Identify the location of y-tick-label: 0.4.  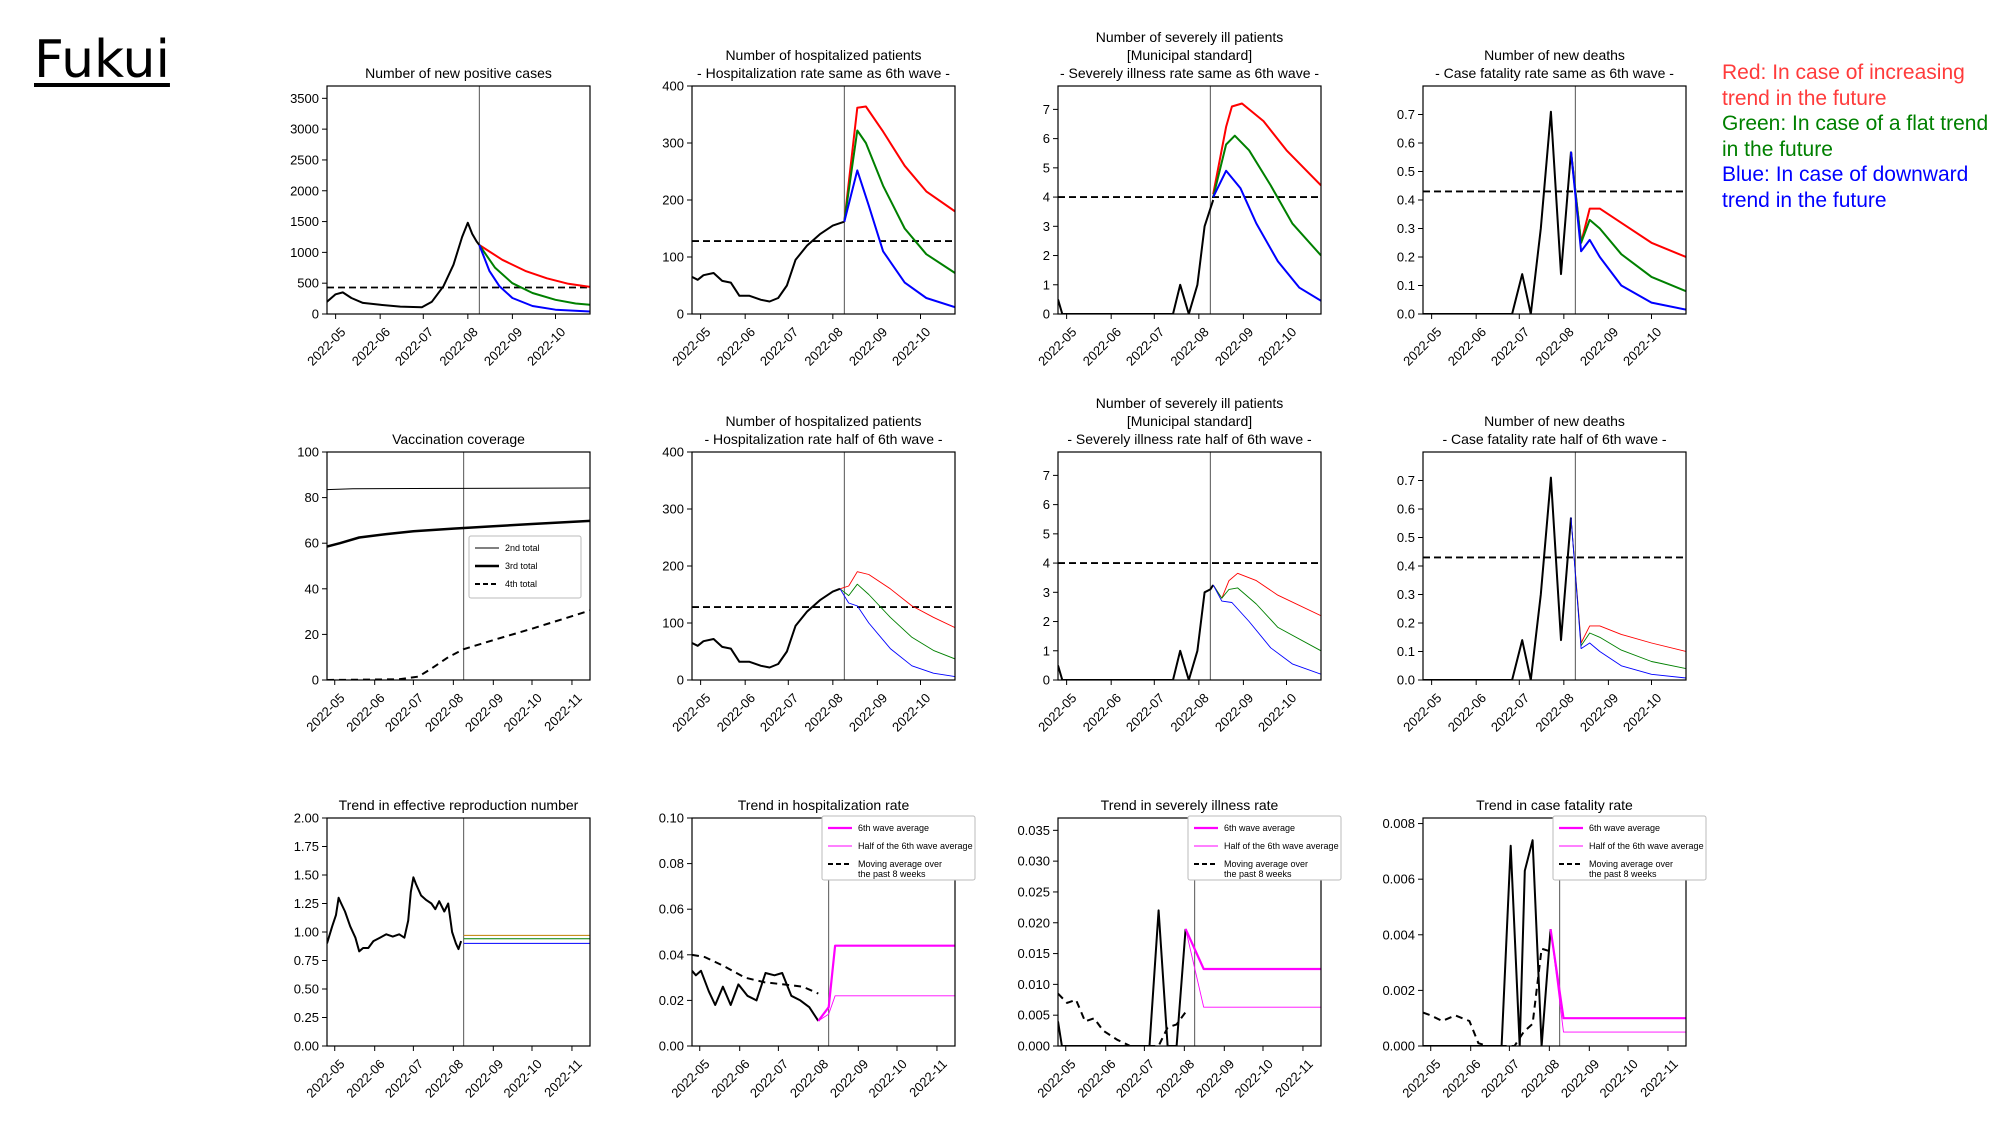
(1406, 566).